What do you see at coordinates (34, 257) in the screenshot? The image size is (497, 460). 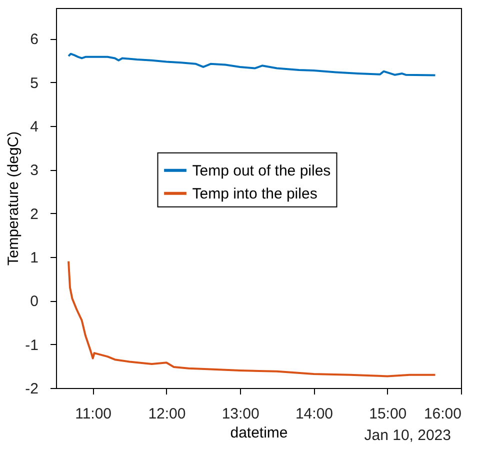 I see `y-tick-label: 1` at bounding box center [34, 257].